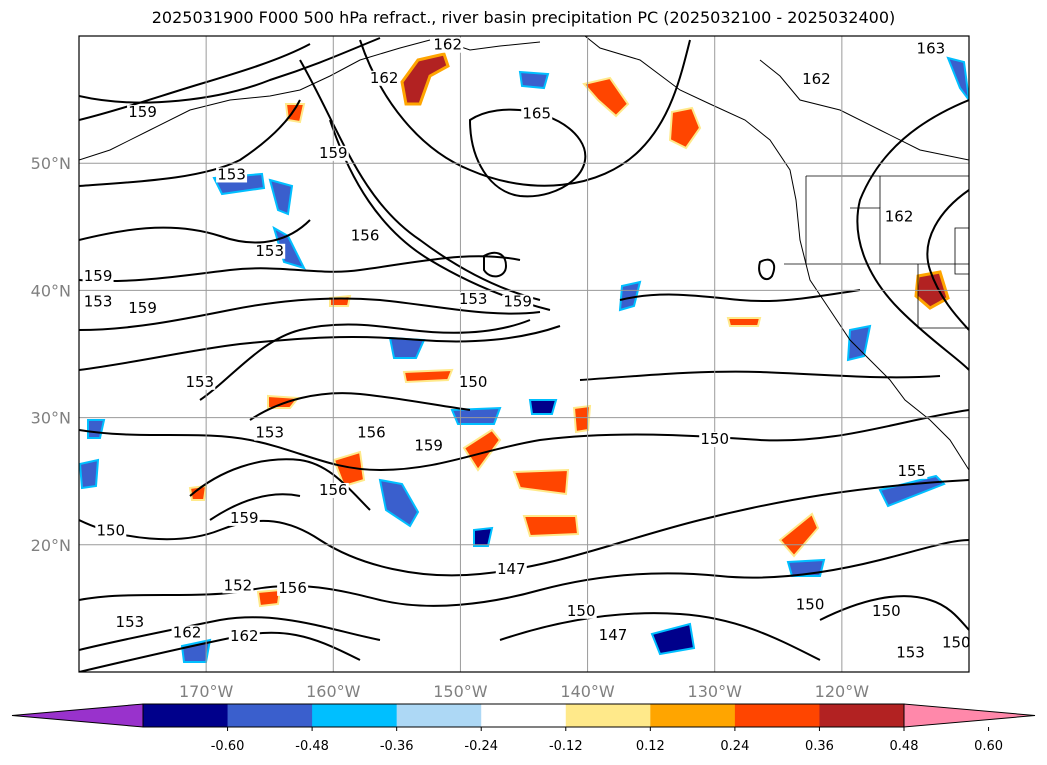 Image resolution: width=1047 pixels, height=765 pixels. What do you see at coordinates (481, 746) in the screenshot?
I see `colorbar-tick-label: -0.24` at bounding box center [481, 746].